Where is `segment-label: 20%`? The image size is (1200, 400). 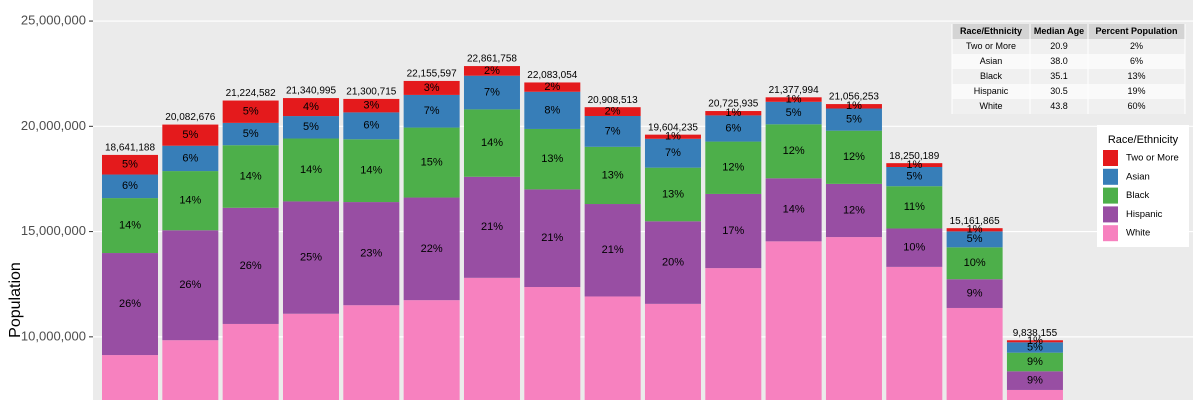 segment-label: 20% is located at coordinates (673, 262).